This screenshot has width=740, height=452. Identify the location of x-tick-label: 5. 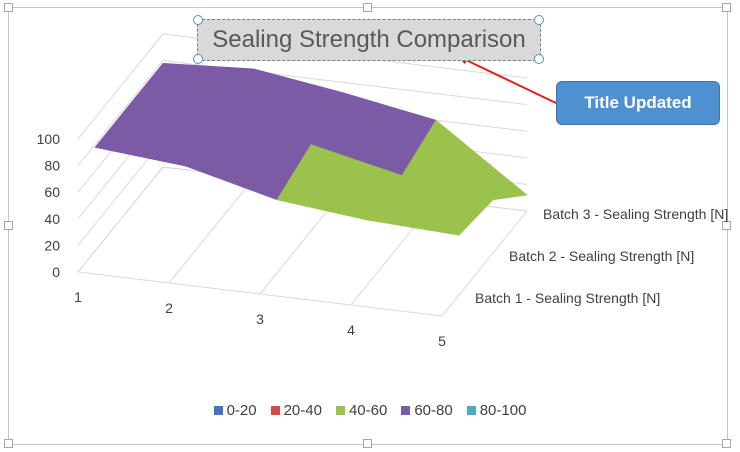
(442, 341).